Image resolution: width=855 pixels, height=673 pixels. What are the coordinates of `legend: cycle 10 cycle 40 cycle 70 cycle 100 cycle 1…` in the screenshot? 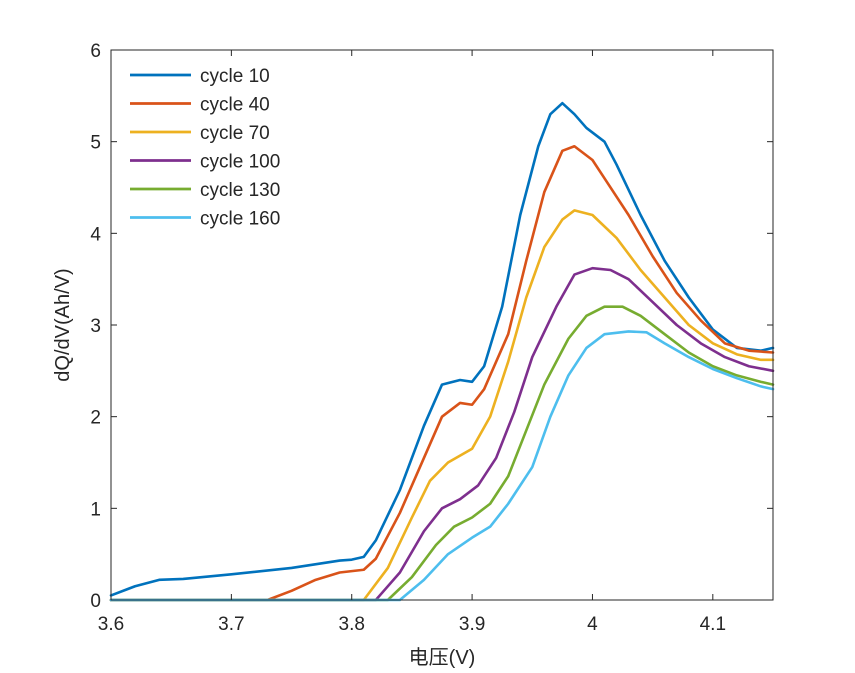 It's located at (205, 148).